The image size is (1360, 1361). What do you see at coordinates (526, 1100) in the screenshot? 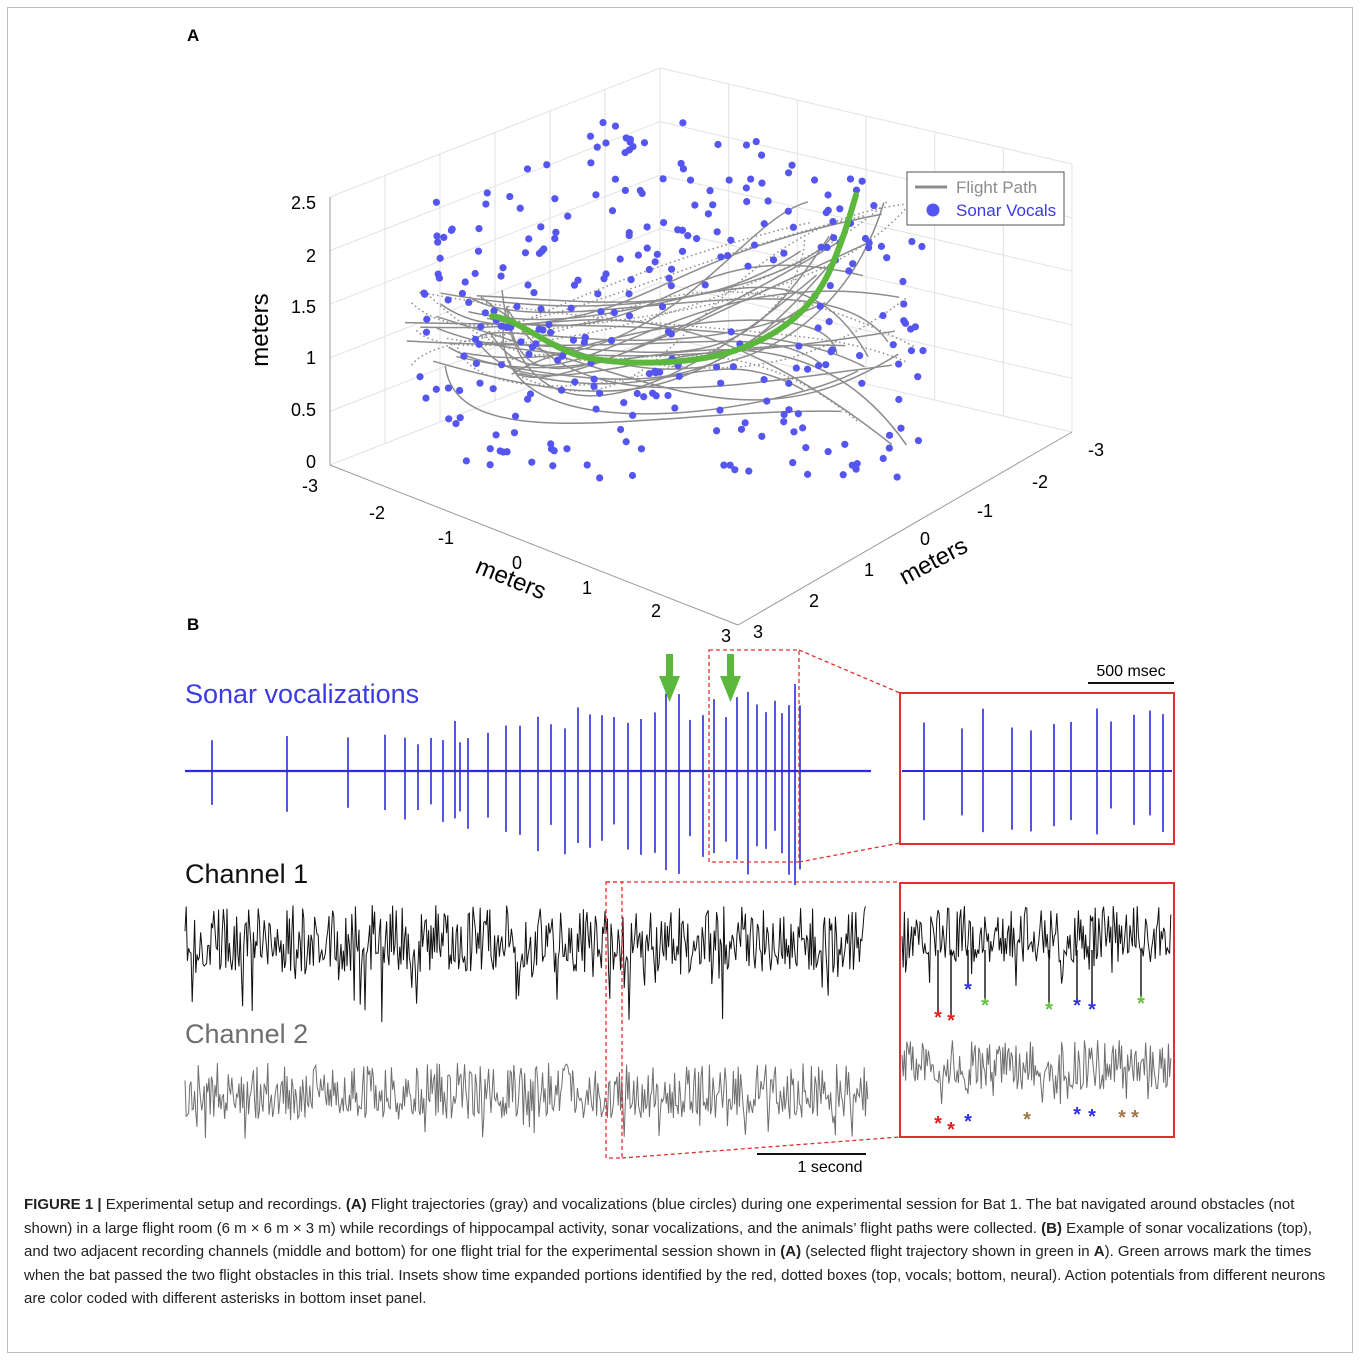
I see `channel-2-waveform` at bounding box center [526, 1100].